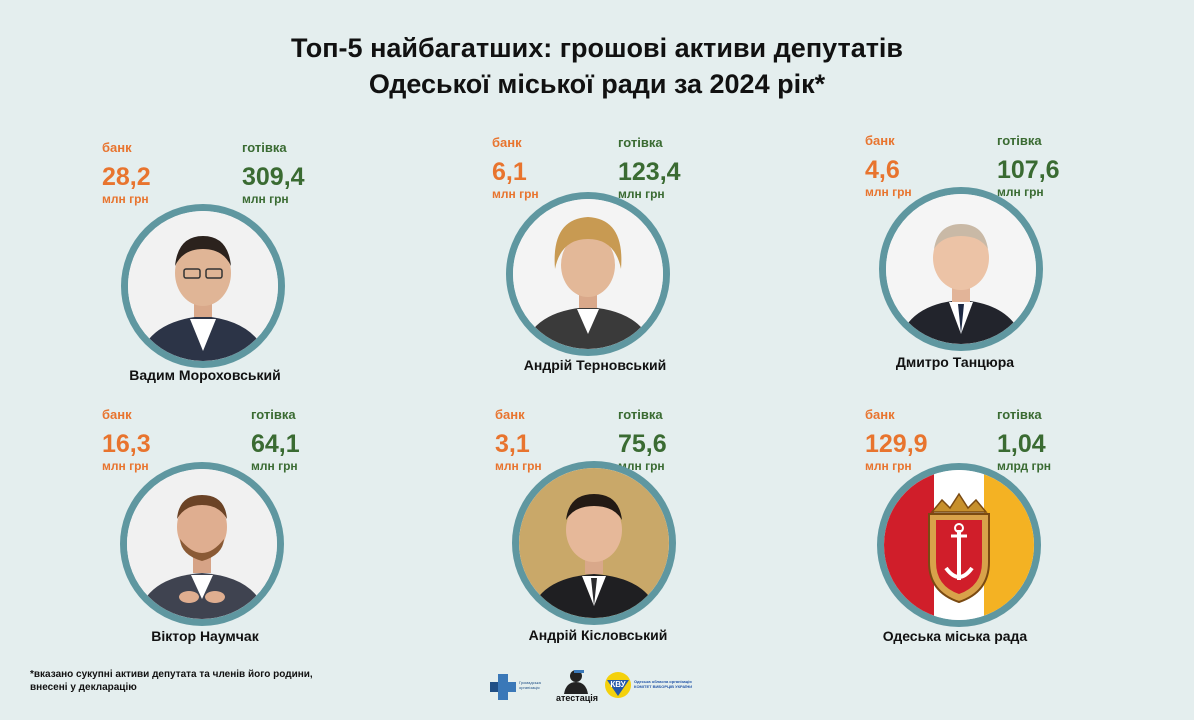 The width and height of the screenshot is (1194, 720). Describe the element at coordinates (1021, 444) in the screenshot. I see `cash-value: 1,04` at that location.